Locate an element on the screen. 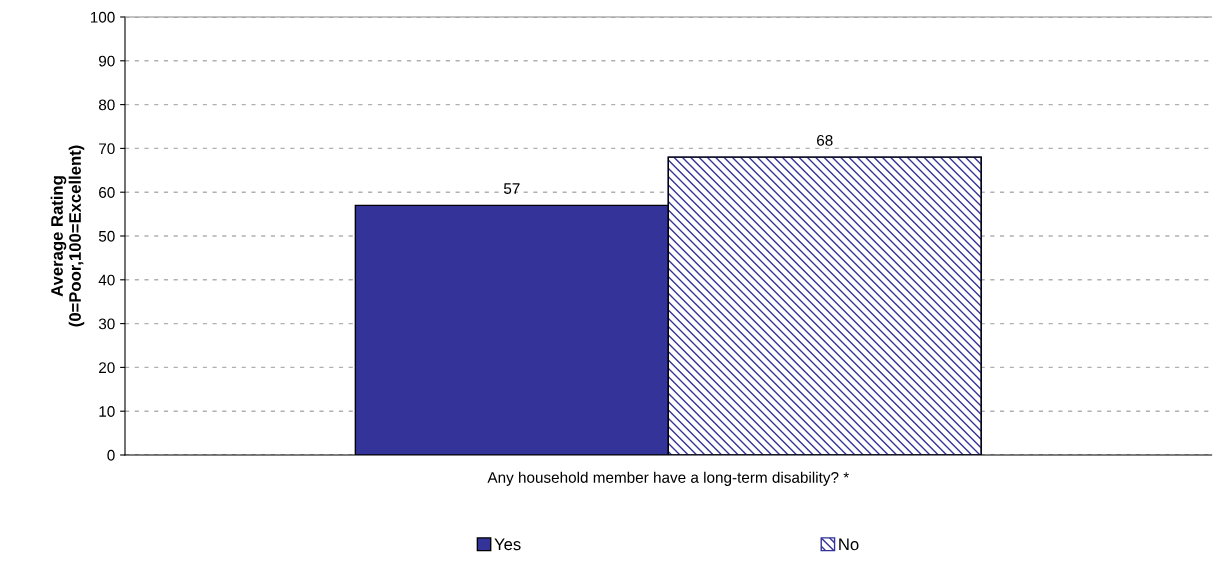 Image resolution: width=1214 pixels, height=562 pixels. y-tick-label: 40 is located at coordinates (106, 280).